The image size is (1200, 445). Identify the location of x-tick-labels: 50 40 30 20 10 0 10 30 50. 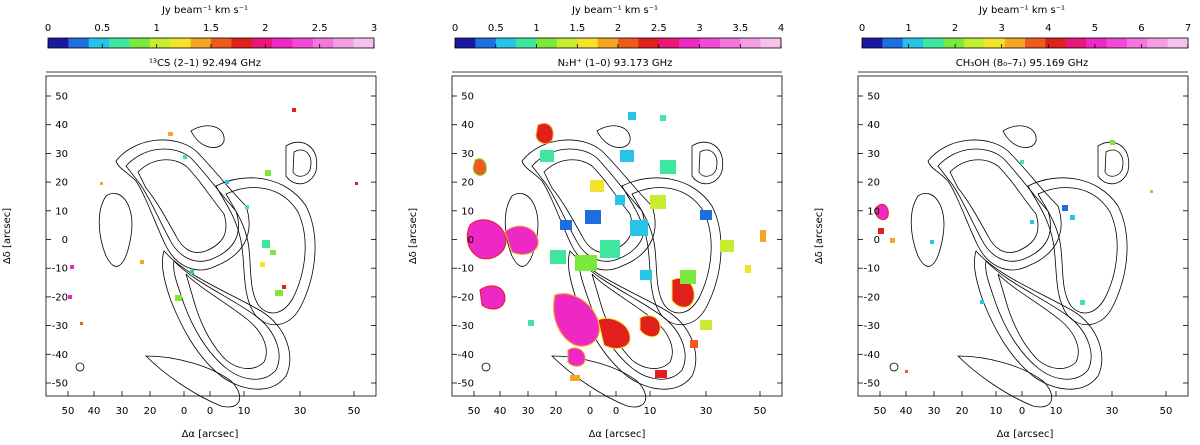
(1023, 404).